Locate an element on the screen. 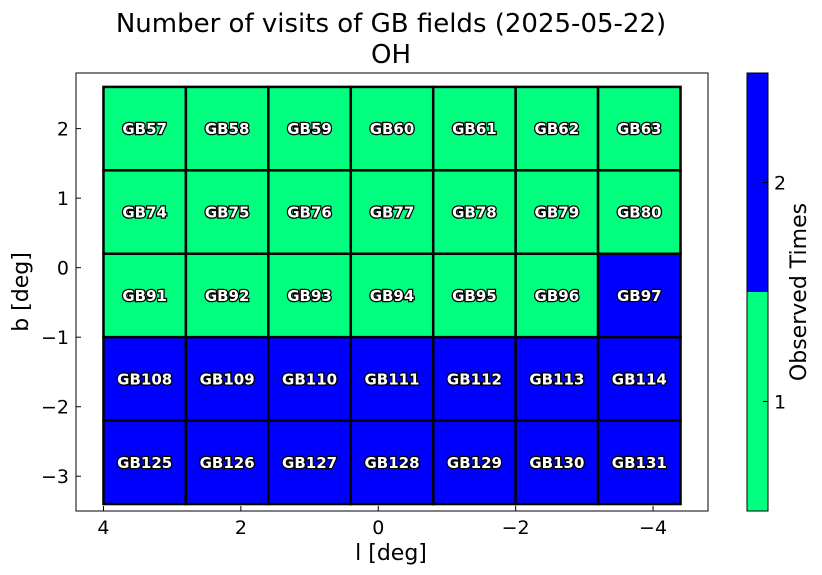 This screenshot has height=575, width=822. field-label-gb109: GB109 is located at coordinates (227, 379).